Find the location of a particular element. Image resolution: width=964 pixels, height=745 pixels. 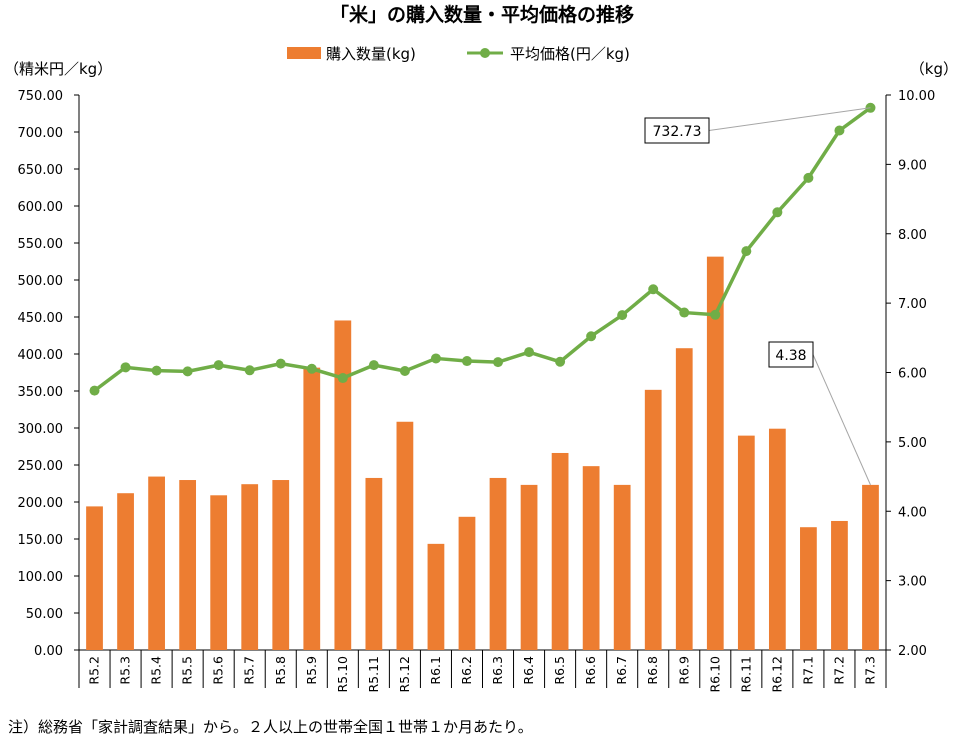

x-tick-label: R6.4 is located at coordinates (528, 670).